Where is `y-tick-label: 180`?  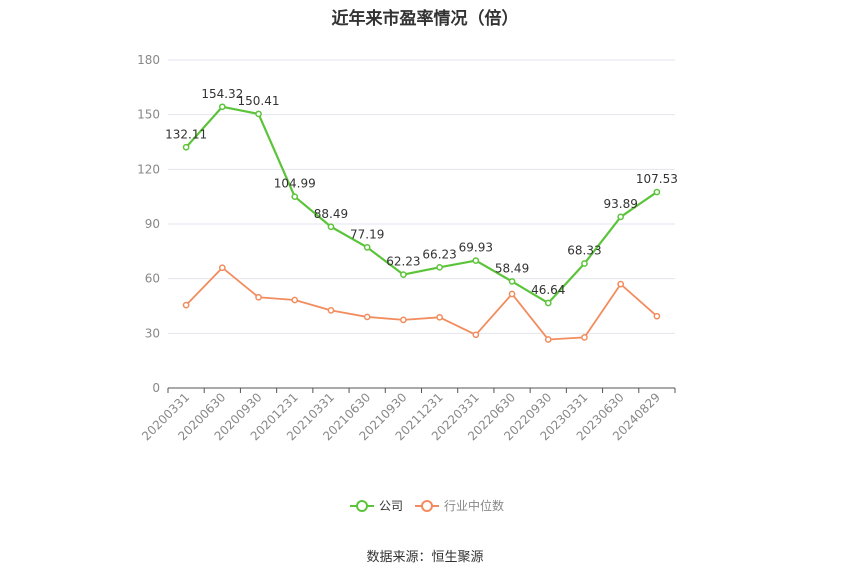
y-tick-label: 180 is located at coordinates (148, 60).